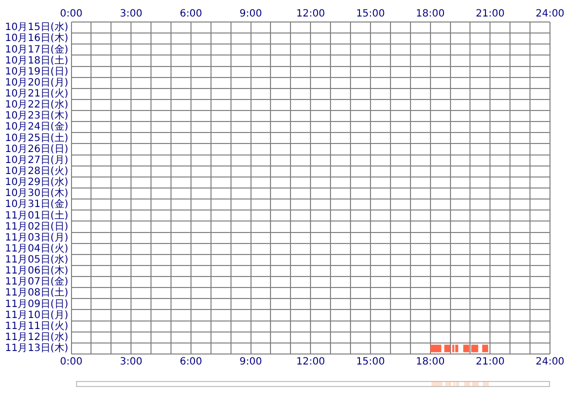 The image size is (570, 400). Describe the element at coordinates (191, 362) in the screenshot. I see `x2-tick-label: 6:00` at that location.